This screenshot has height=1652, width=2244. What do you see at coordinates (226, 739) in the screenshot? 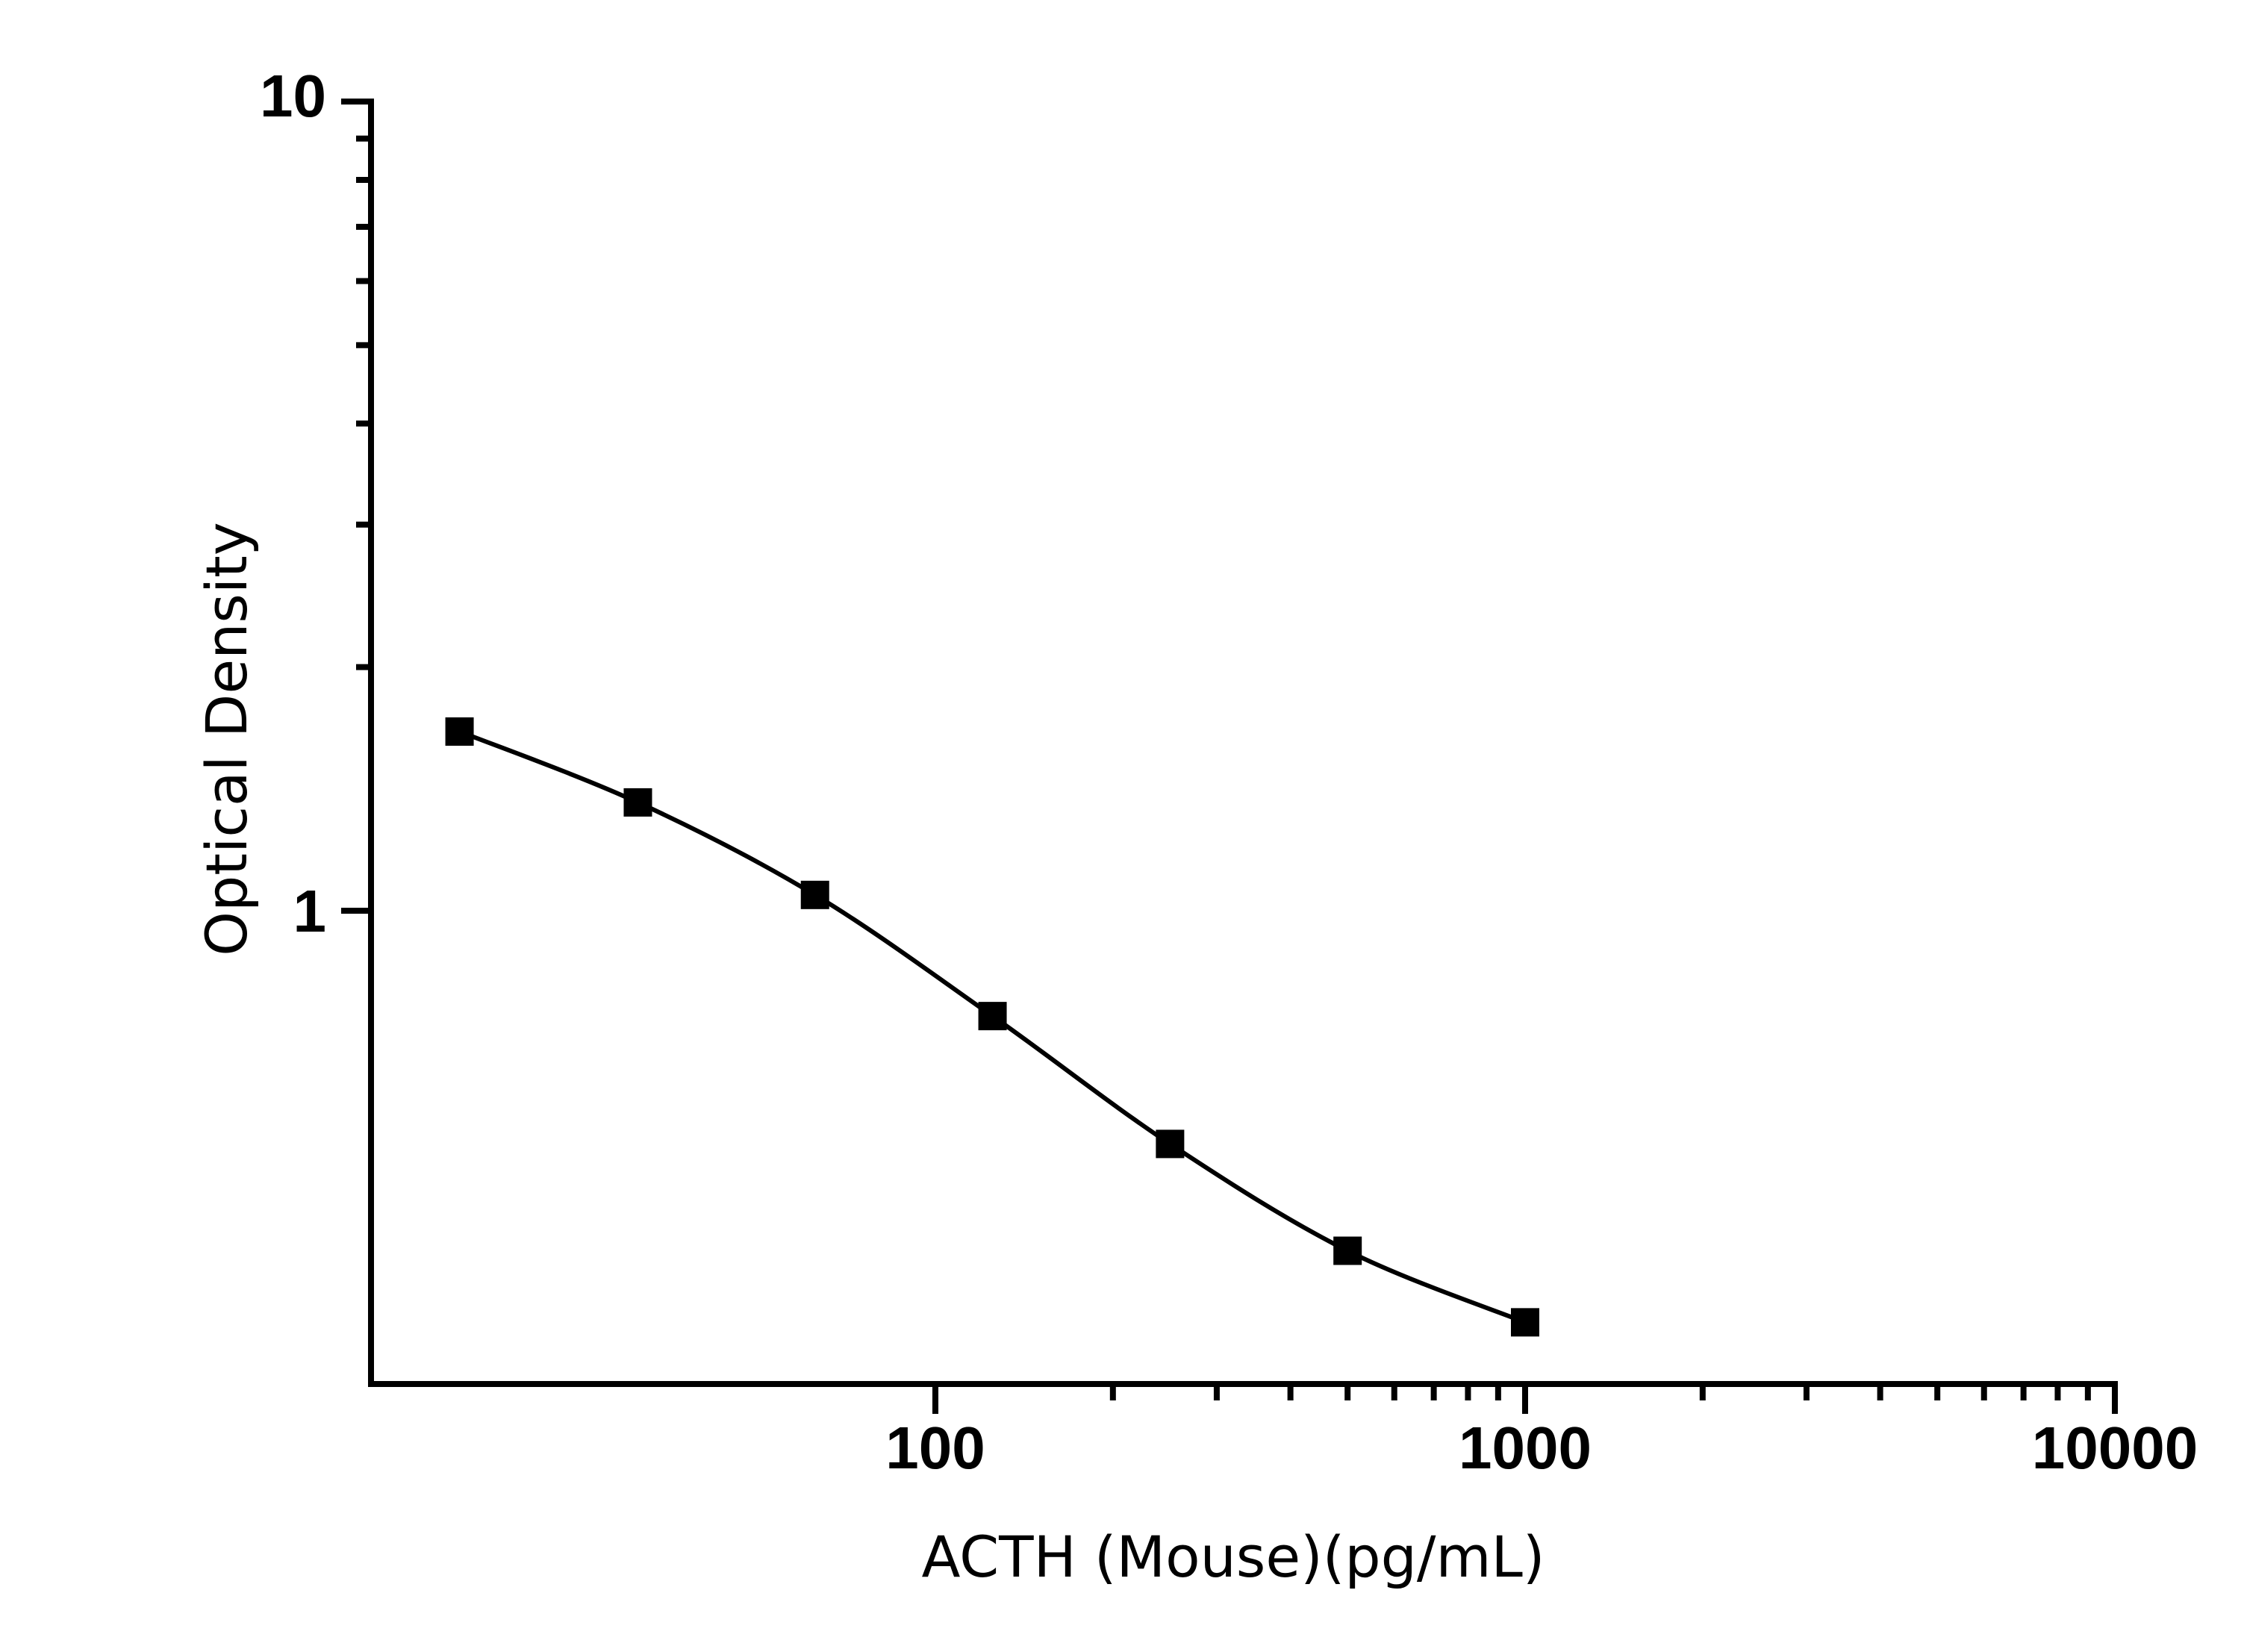
I see `y-axis-title: Optical Density` at bounding box center [226, 739].